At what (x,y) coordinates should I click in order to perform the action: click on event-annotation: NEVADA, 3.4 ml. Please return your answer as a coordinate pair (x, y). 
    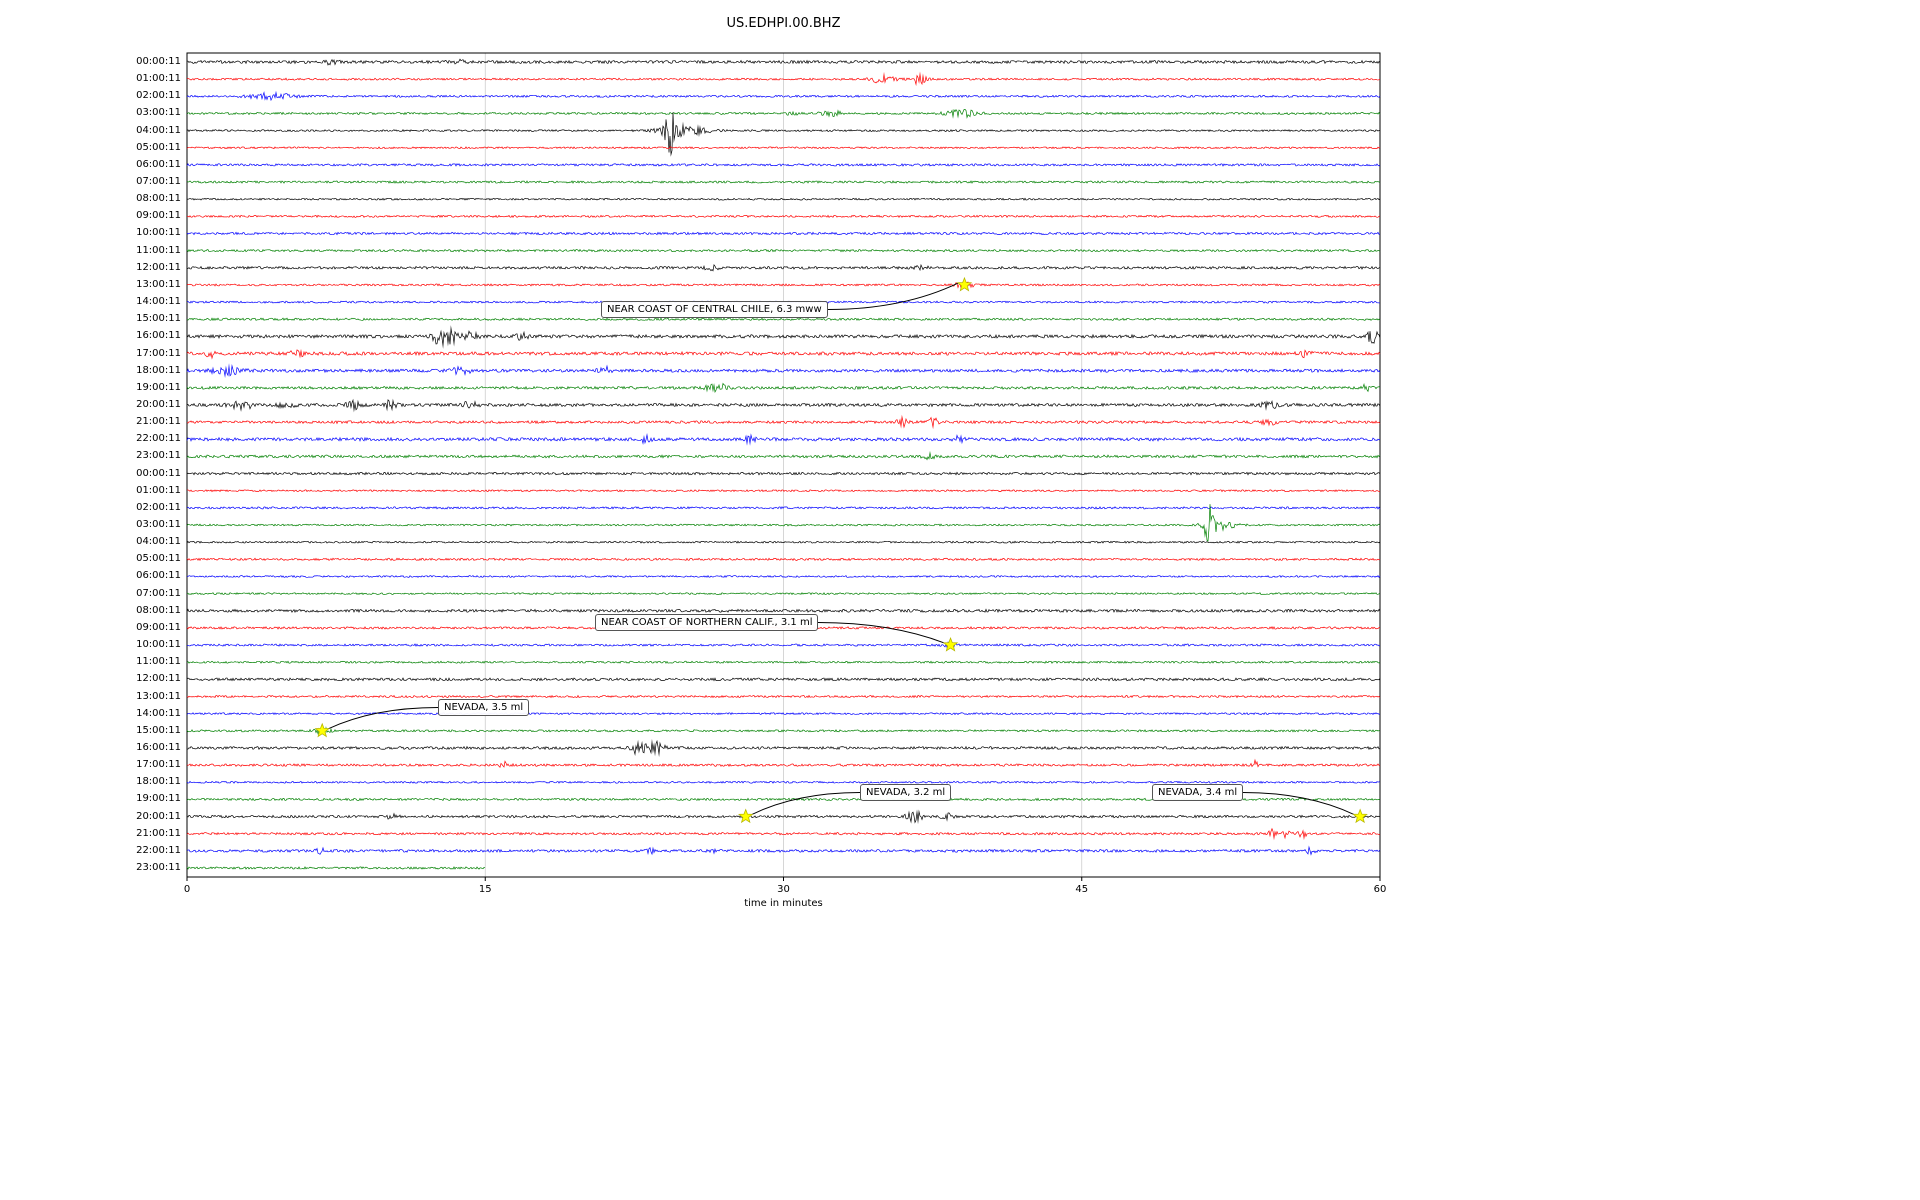
    Looking at the image, I should click on (1198, 792).